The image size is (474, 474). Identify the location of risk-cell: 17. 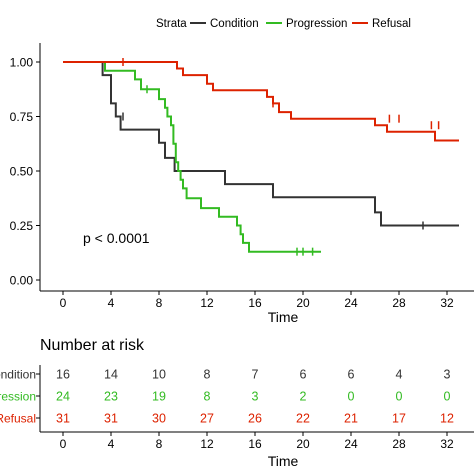
(399, 419).